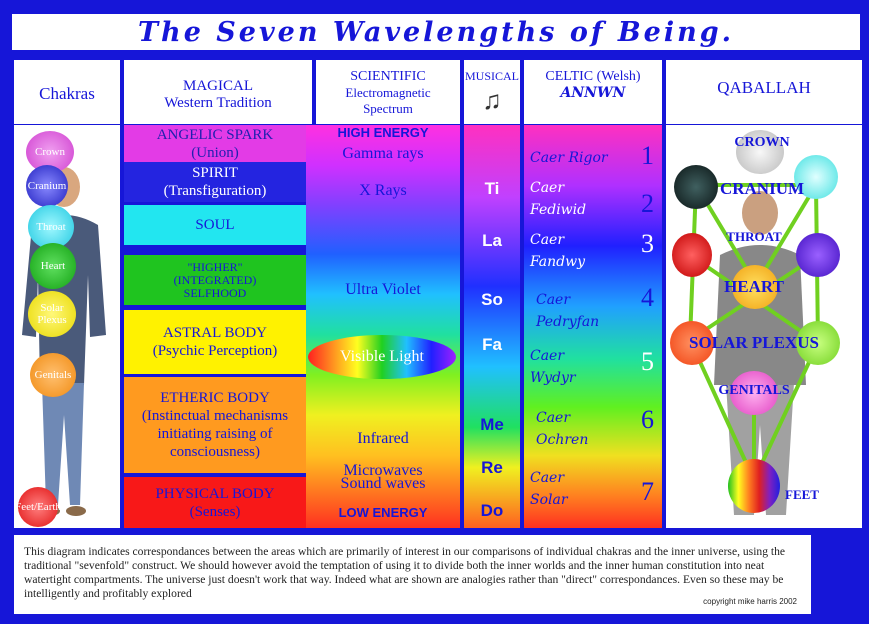 This screenshot has height=624, width=869. What do you see at coordinates (492, 467) in the screenshot?
I see `note-re: Re` at bounding box center [492, 467].